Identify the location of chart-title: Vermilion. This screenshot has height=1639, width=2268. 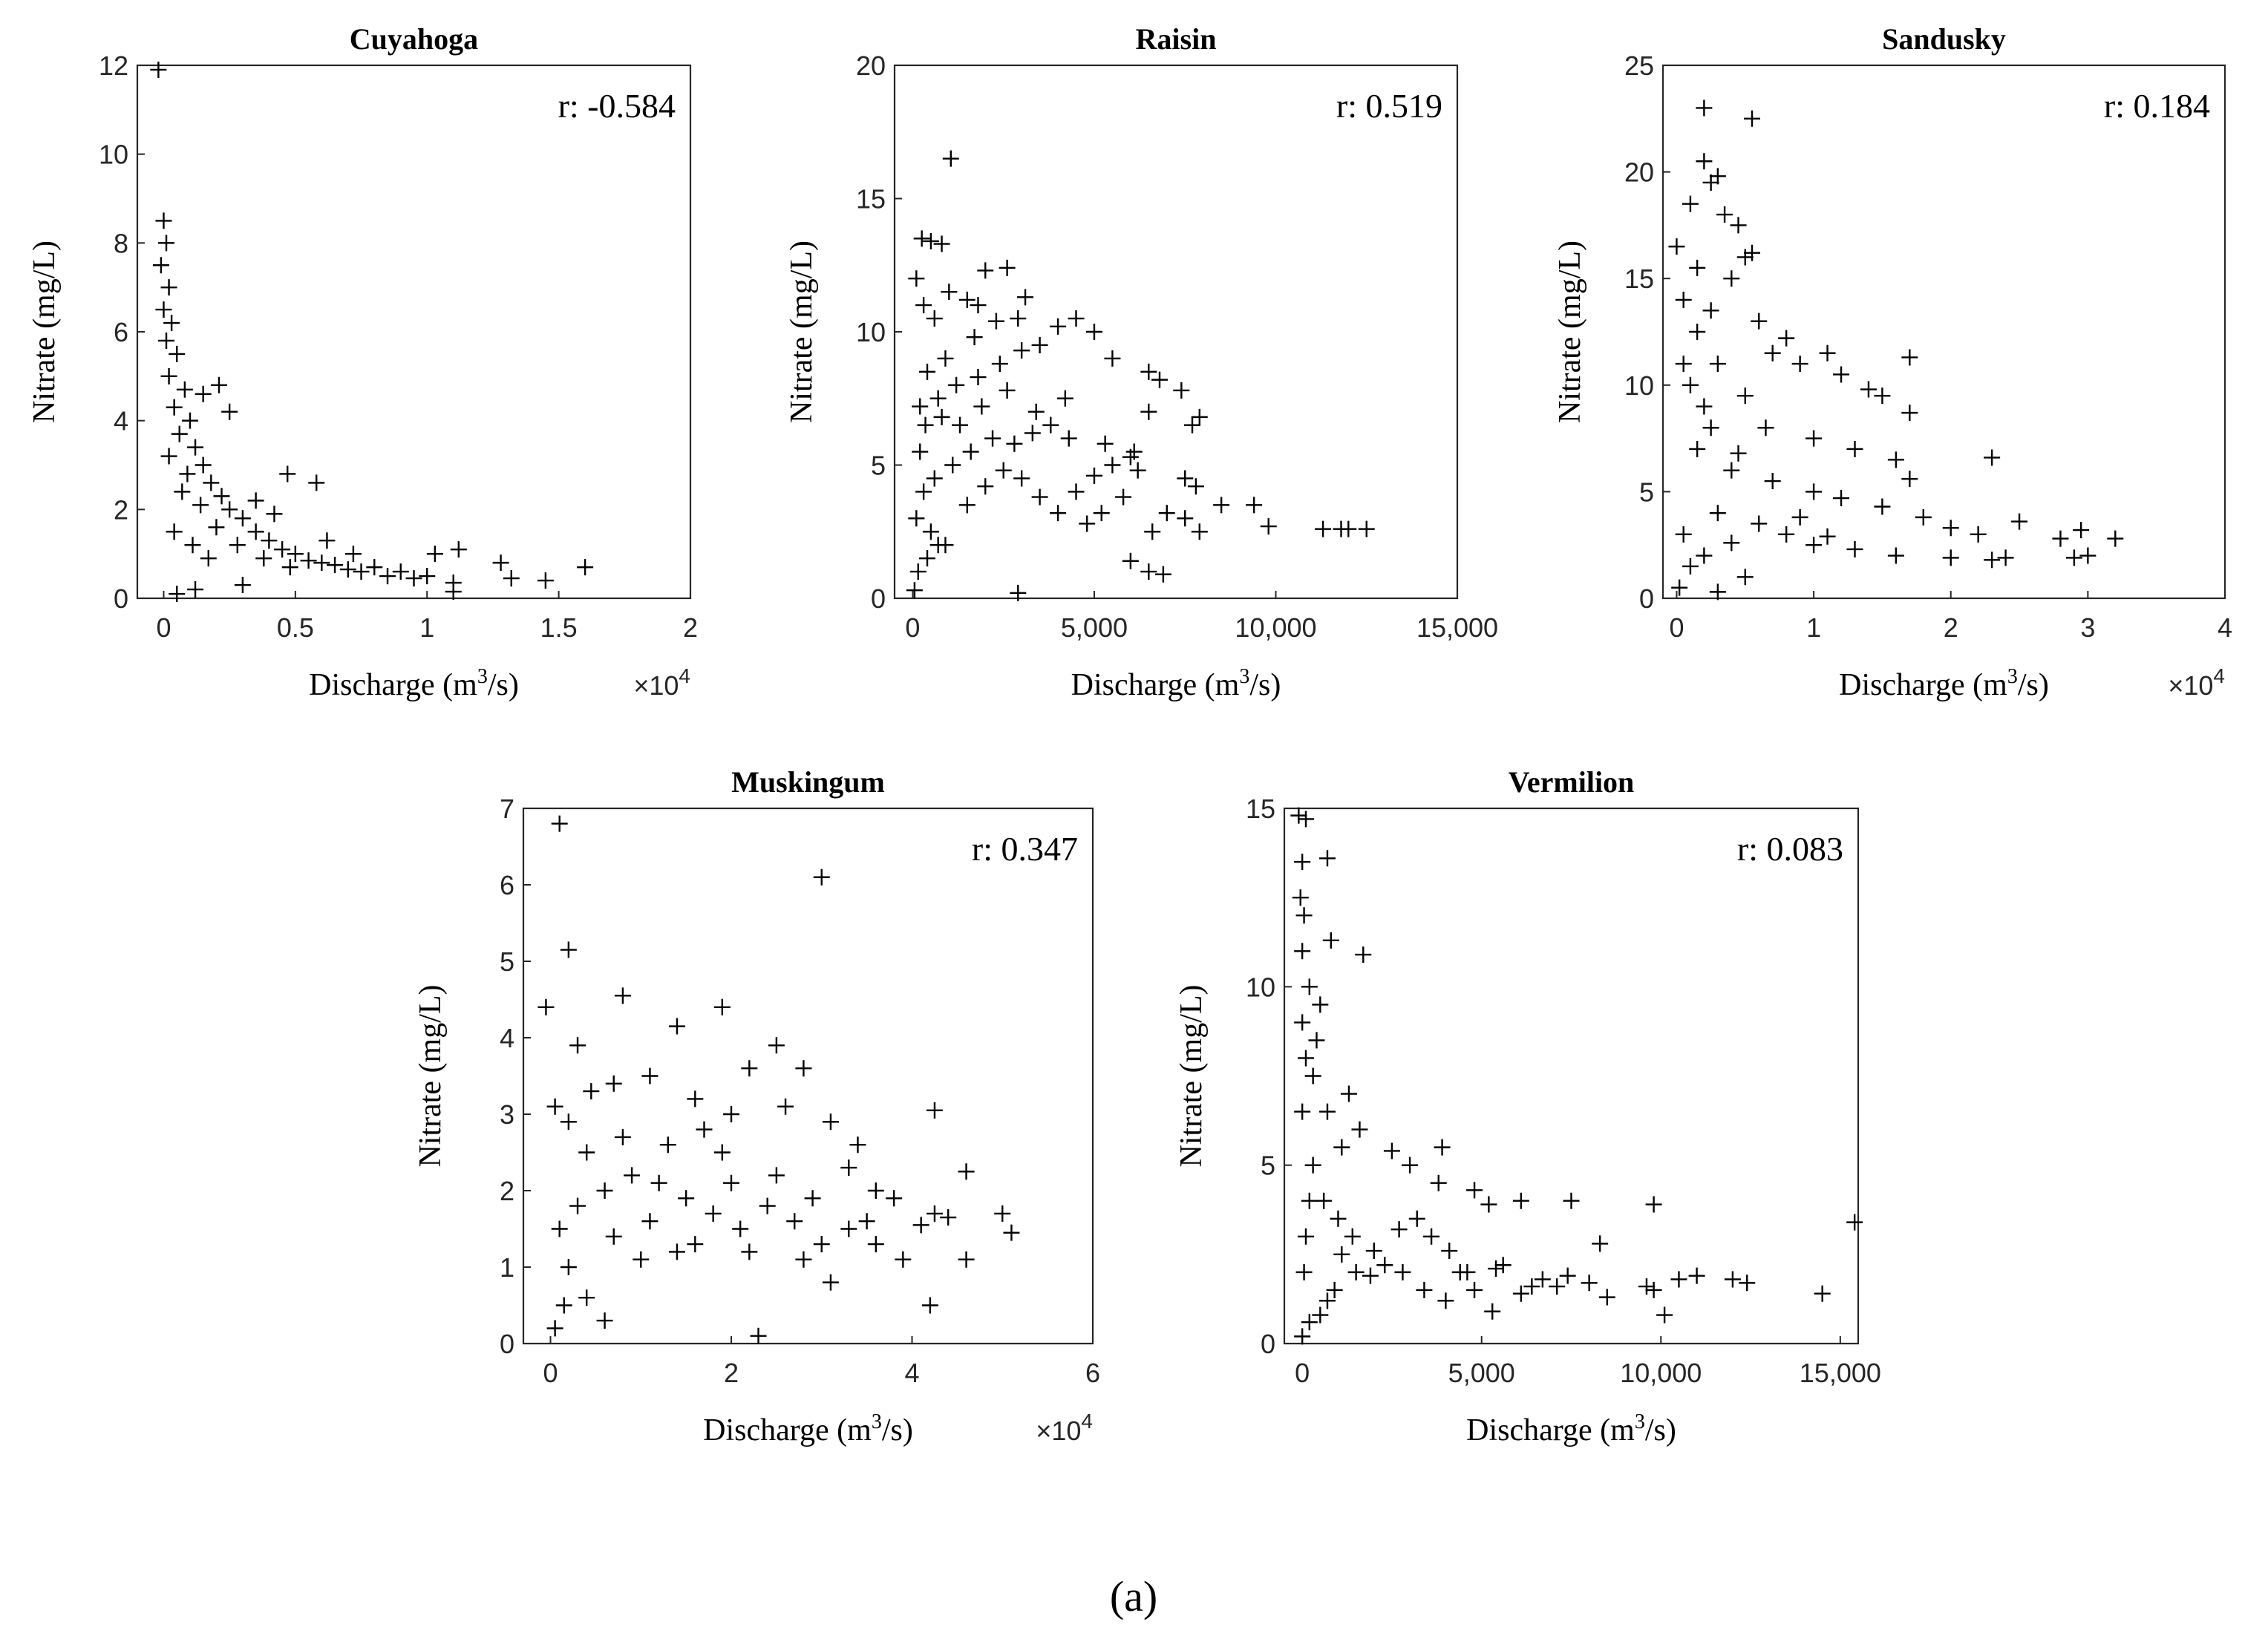
(1572, 782).